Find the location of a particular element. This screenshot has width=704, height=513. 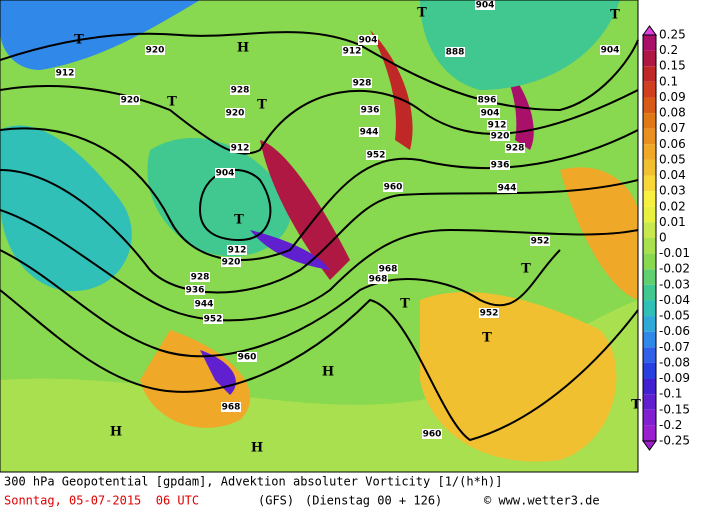

contour-label: 896 is located at coordinates (487, 101).